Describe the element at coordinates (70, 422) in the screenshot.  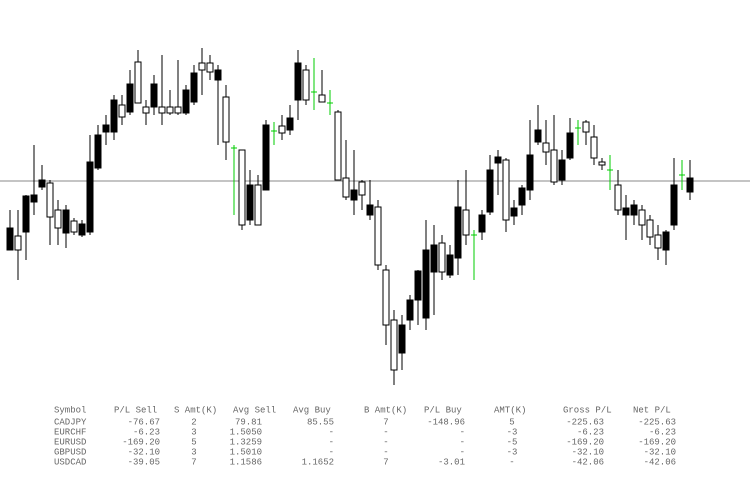
I see `symbol-cell: CADJPY` at that location.